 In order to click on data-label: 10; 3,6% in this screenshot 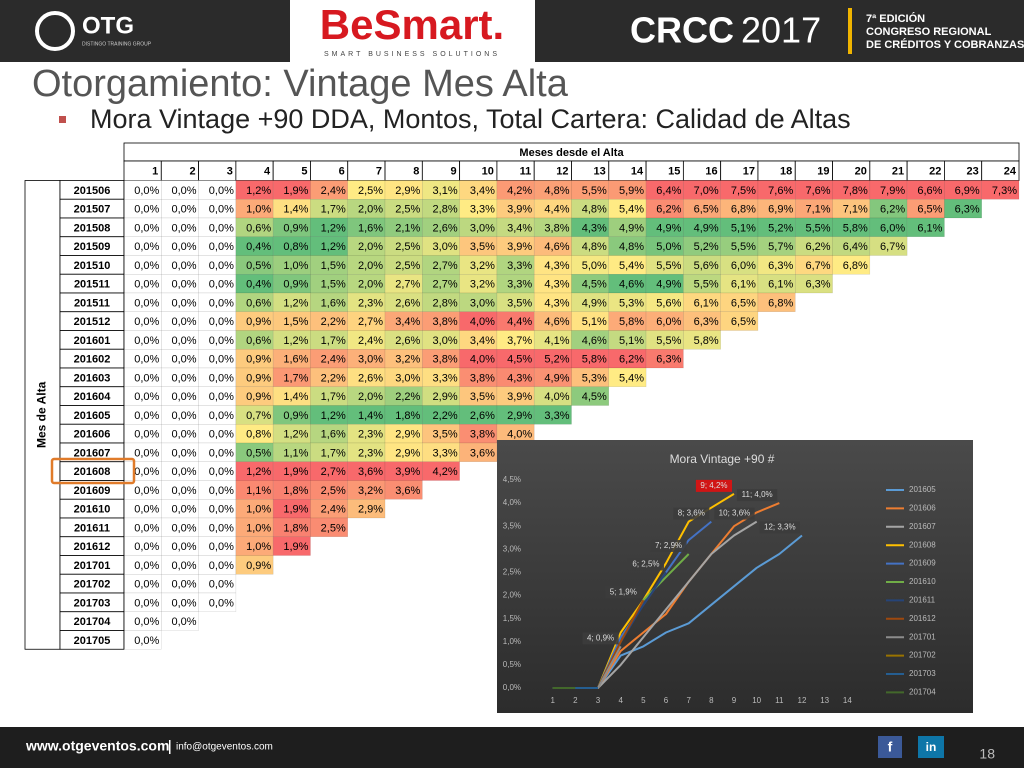, I will do `click(735, 513)`.